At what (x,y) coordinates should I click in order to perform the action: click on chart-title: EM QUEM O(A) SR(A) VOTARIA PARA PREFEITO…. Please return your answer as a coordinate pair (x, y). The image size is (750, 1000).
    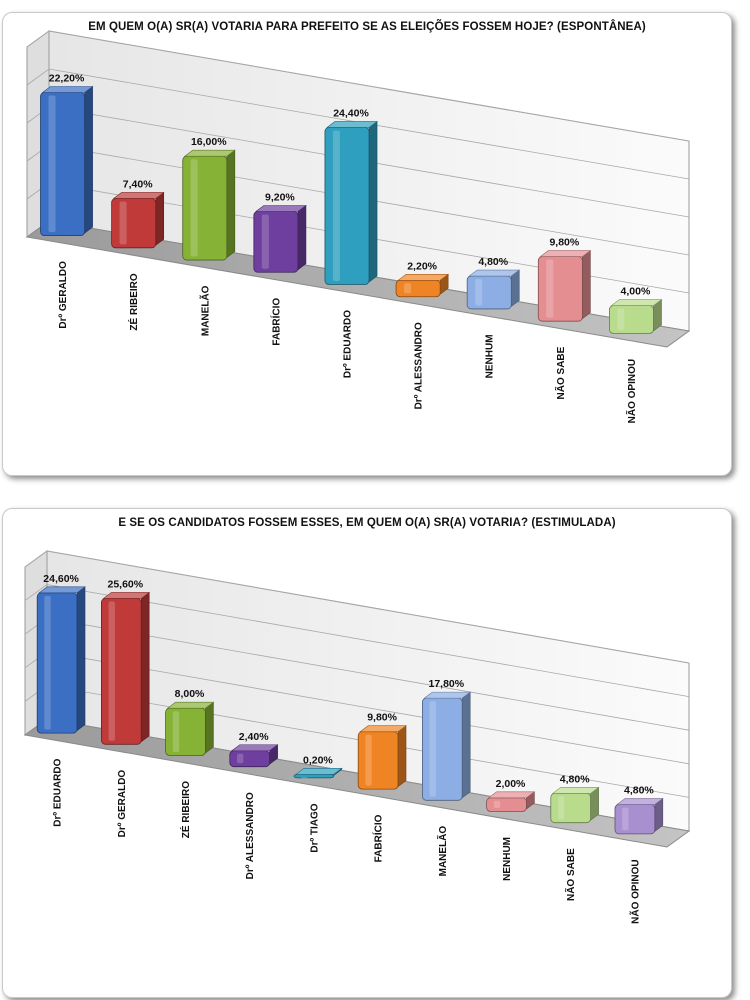
    Looking at the image, I should click on (367, 27).